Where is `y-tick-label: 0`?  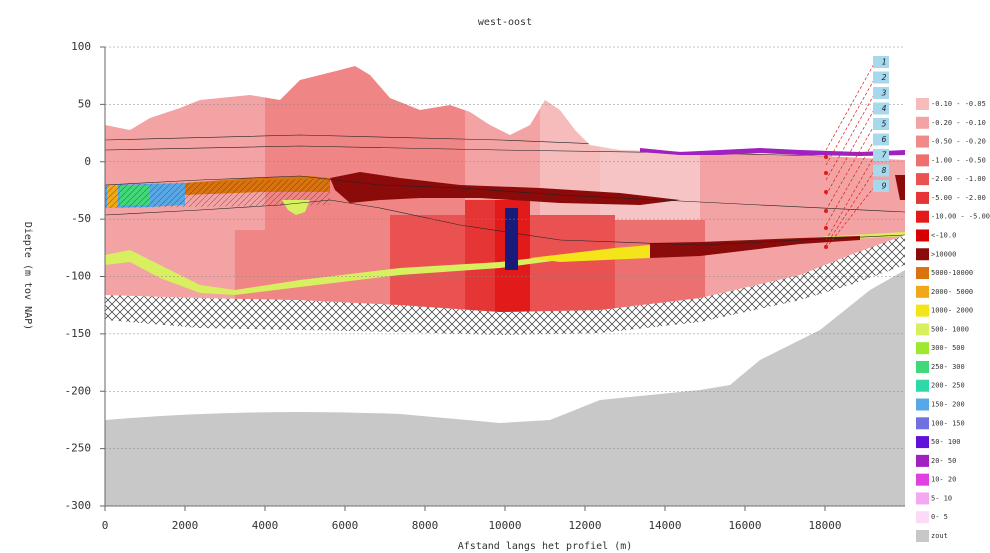
y-tick-label: 0 is located at coordinates (87, 161).